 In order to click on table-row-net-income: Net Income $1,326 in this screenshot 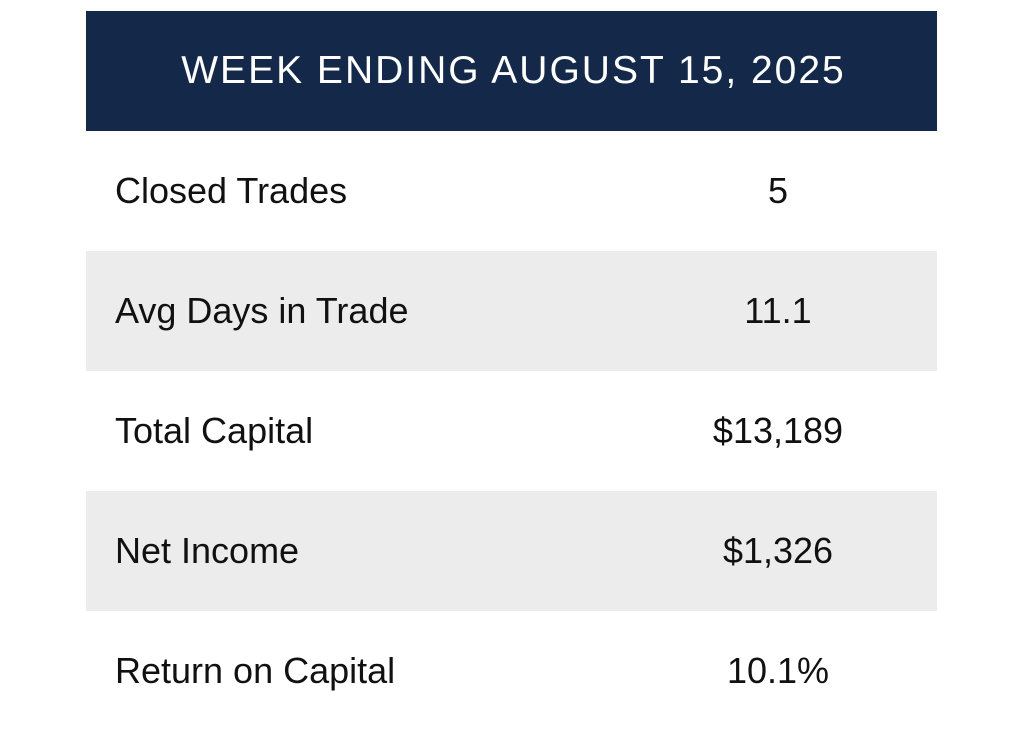, I will do `click(511, 551)`.